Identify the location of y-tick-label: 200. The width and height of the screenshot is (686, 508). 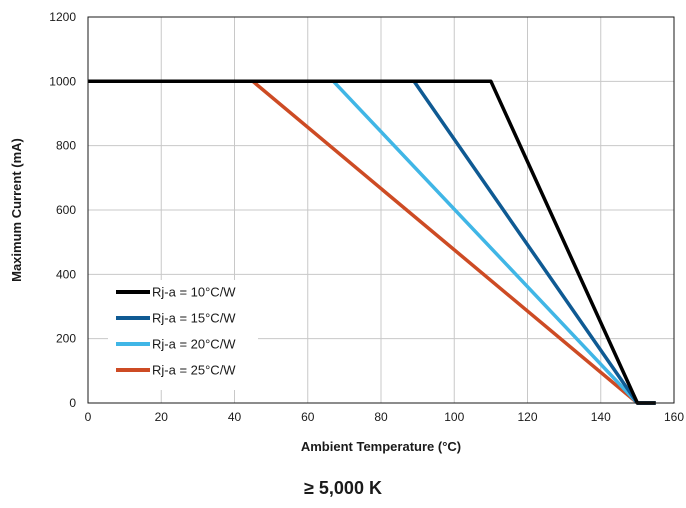
(66, 339).